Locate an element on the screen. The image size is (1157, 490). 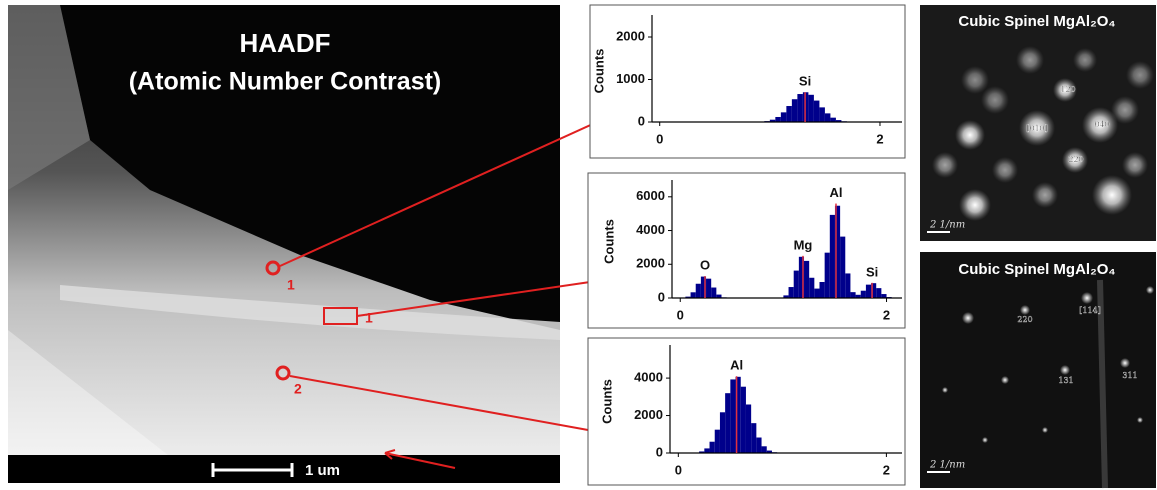
y-tick-label: 6000 is located at coordinates (650, 195).